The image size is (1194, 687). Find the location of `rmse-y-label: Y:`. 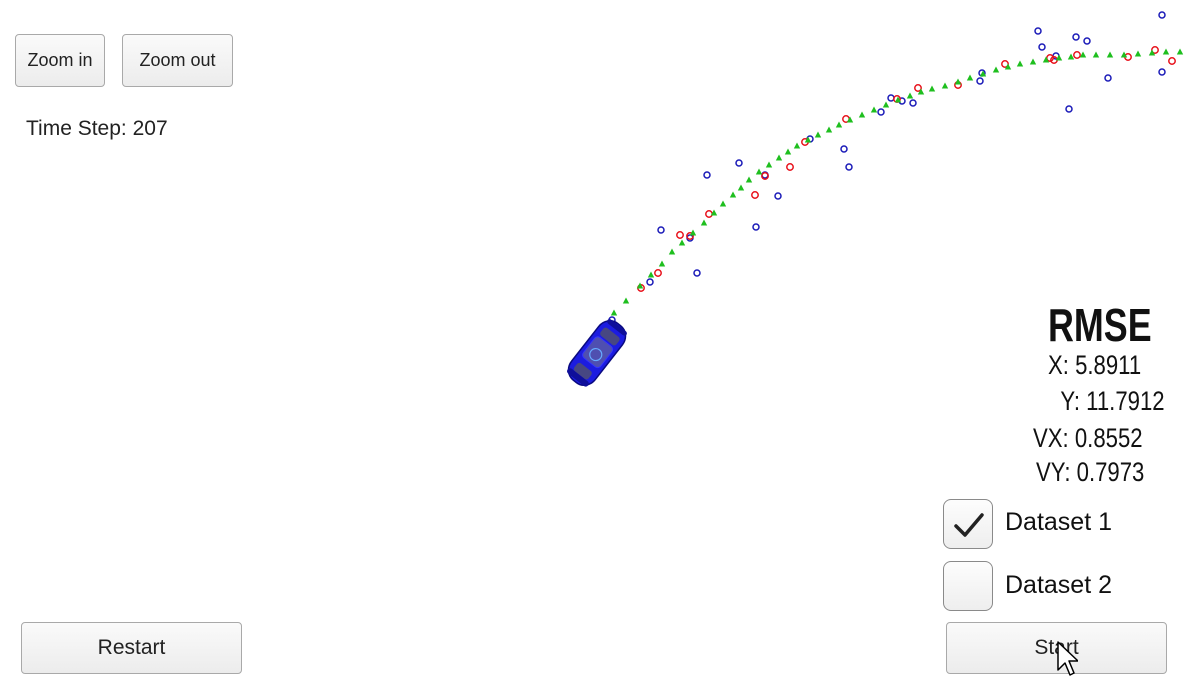

rmse-y-label: Y: is located at coordinates (1070, 401).